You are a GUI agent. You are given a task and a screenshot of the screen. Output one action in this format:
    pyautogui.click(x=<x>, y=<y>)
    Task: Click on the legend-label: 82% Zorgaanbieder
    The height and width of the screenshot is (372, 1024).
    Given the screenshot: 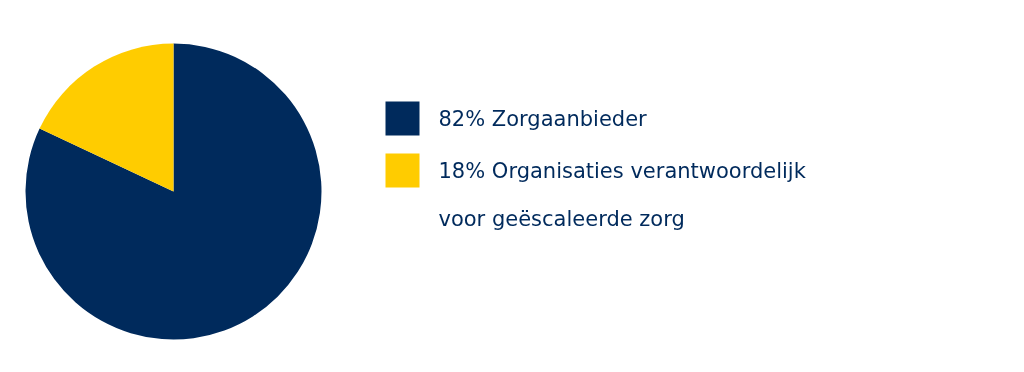 What is the action you would take?
    pyautogui.click(x=543, y=118)
    